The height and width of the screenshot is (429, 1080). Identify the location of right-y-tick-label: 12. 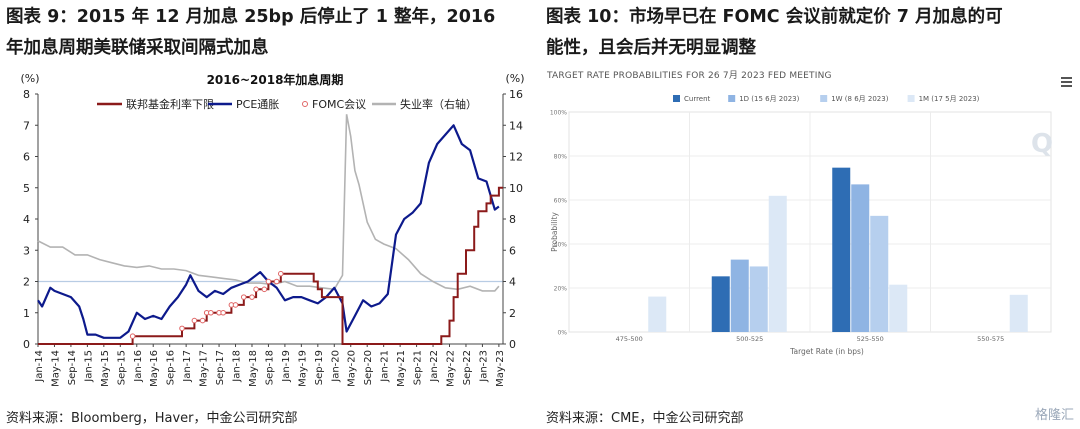
(516, 157).